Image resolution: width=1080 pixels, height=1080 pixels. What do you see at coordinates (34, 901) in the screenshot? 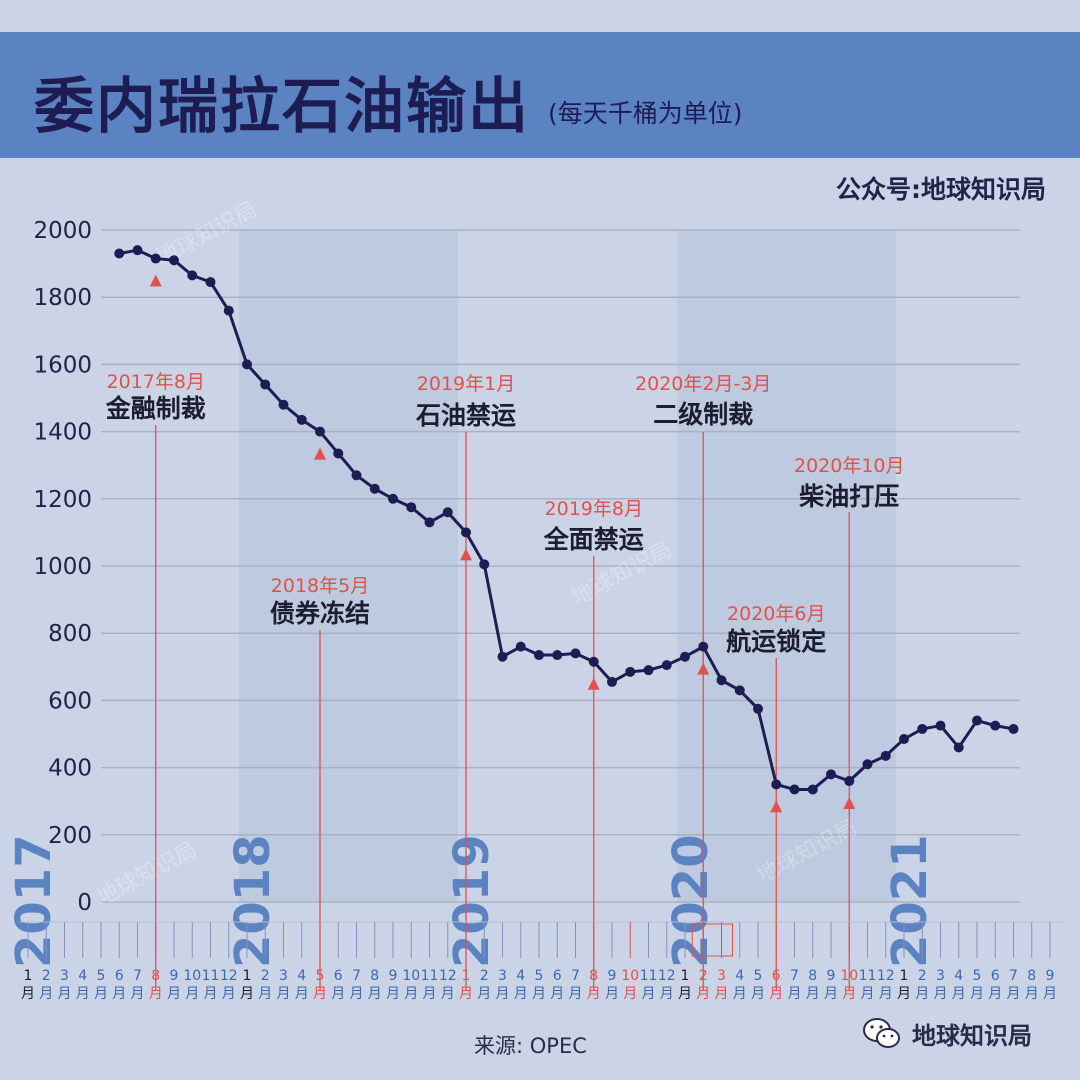
I see `year-label: 2017` at bounding box center [34, 901].